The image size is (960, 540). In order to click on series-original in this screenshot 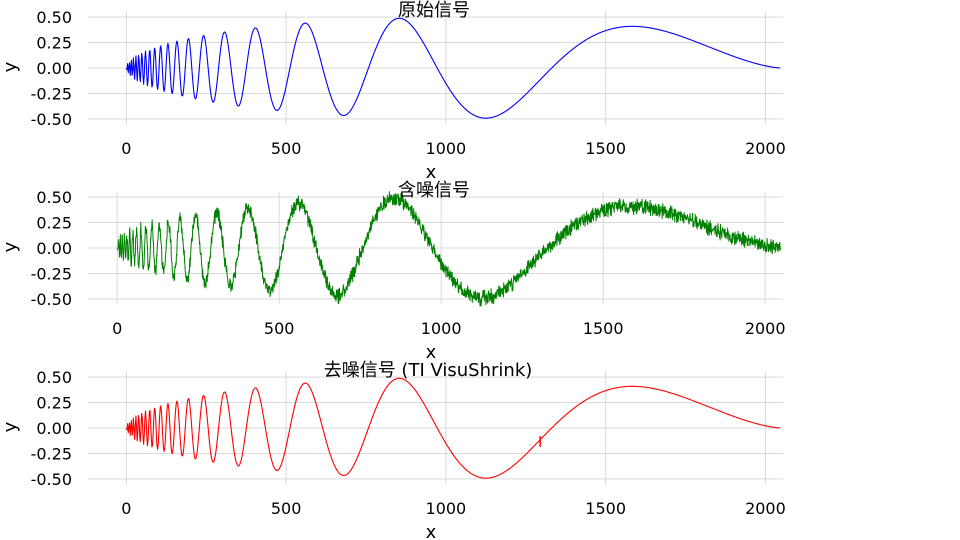, I will do `click(453, 68)`.